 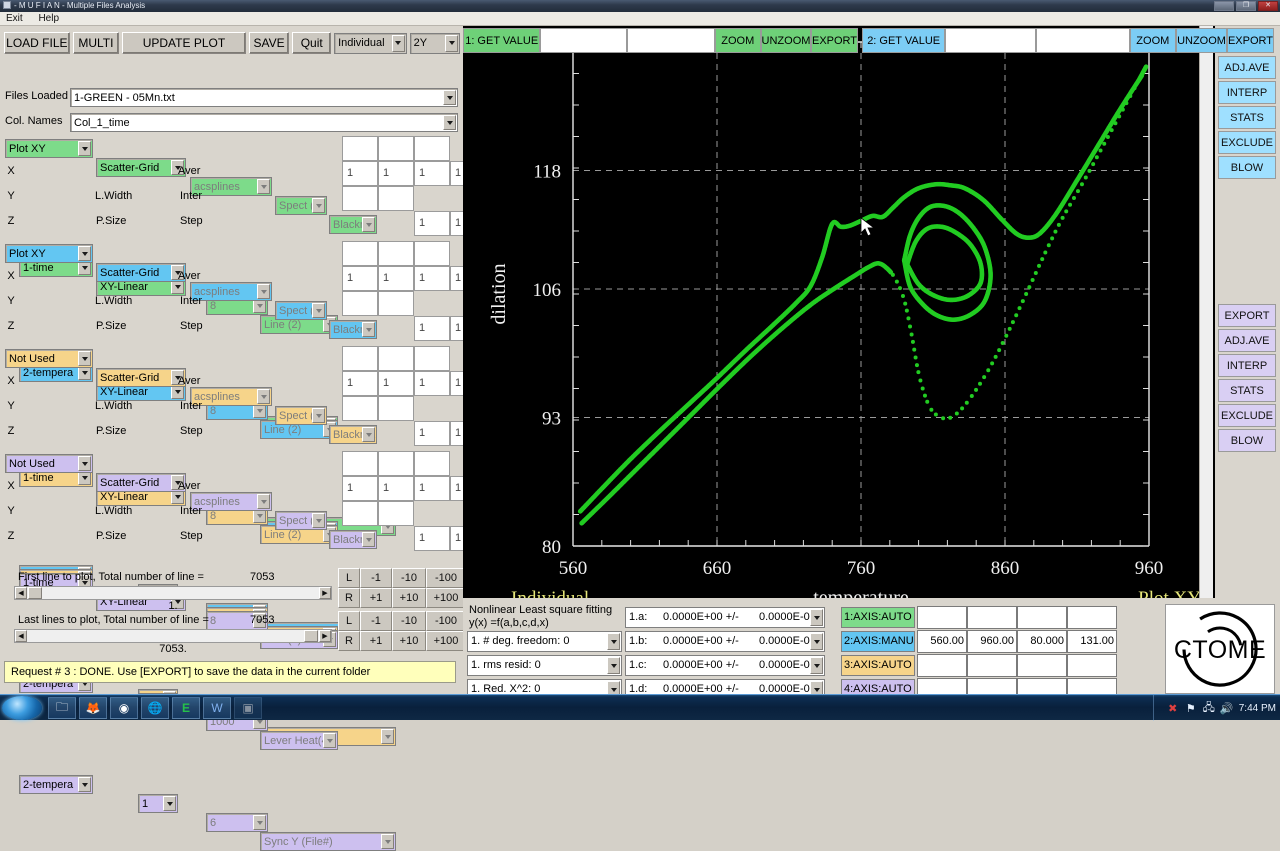 What do you see at coordinates (878, 617) in the screenshot?
I see `axis-mode-select-1: 1:AXIS:AUTO` at bounding box center [878, 617].